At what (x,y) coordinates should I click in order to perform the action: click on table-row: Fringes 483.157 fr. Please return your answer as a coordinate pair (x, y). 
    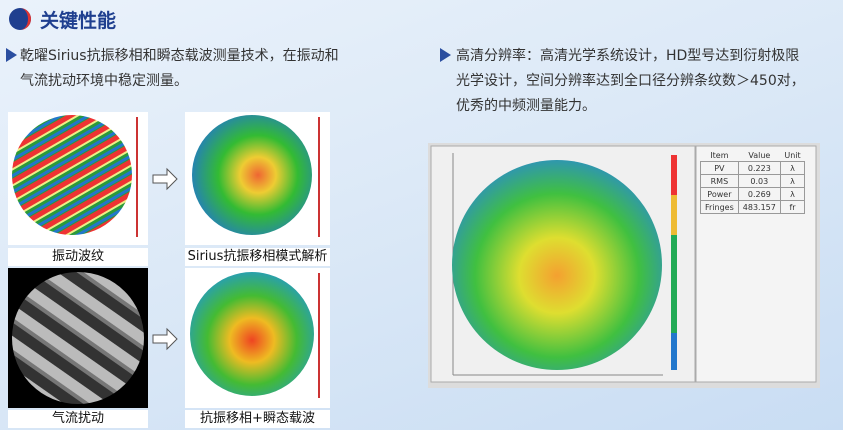
    Looking at the image, I should click on (753, 207).